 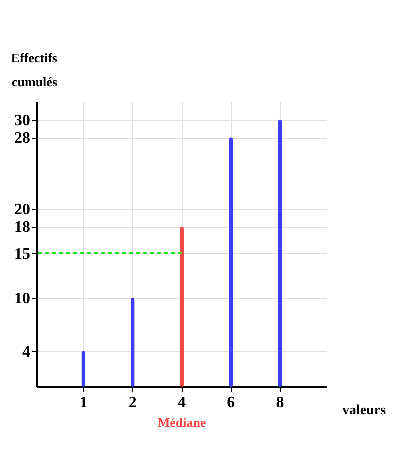 What do you see at coordinates (132, 403) in the screenshot?
I see `x-tick-label: 2` at bounding box center [132, 403].